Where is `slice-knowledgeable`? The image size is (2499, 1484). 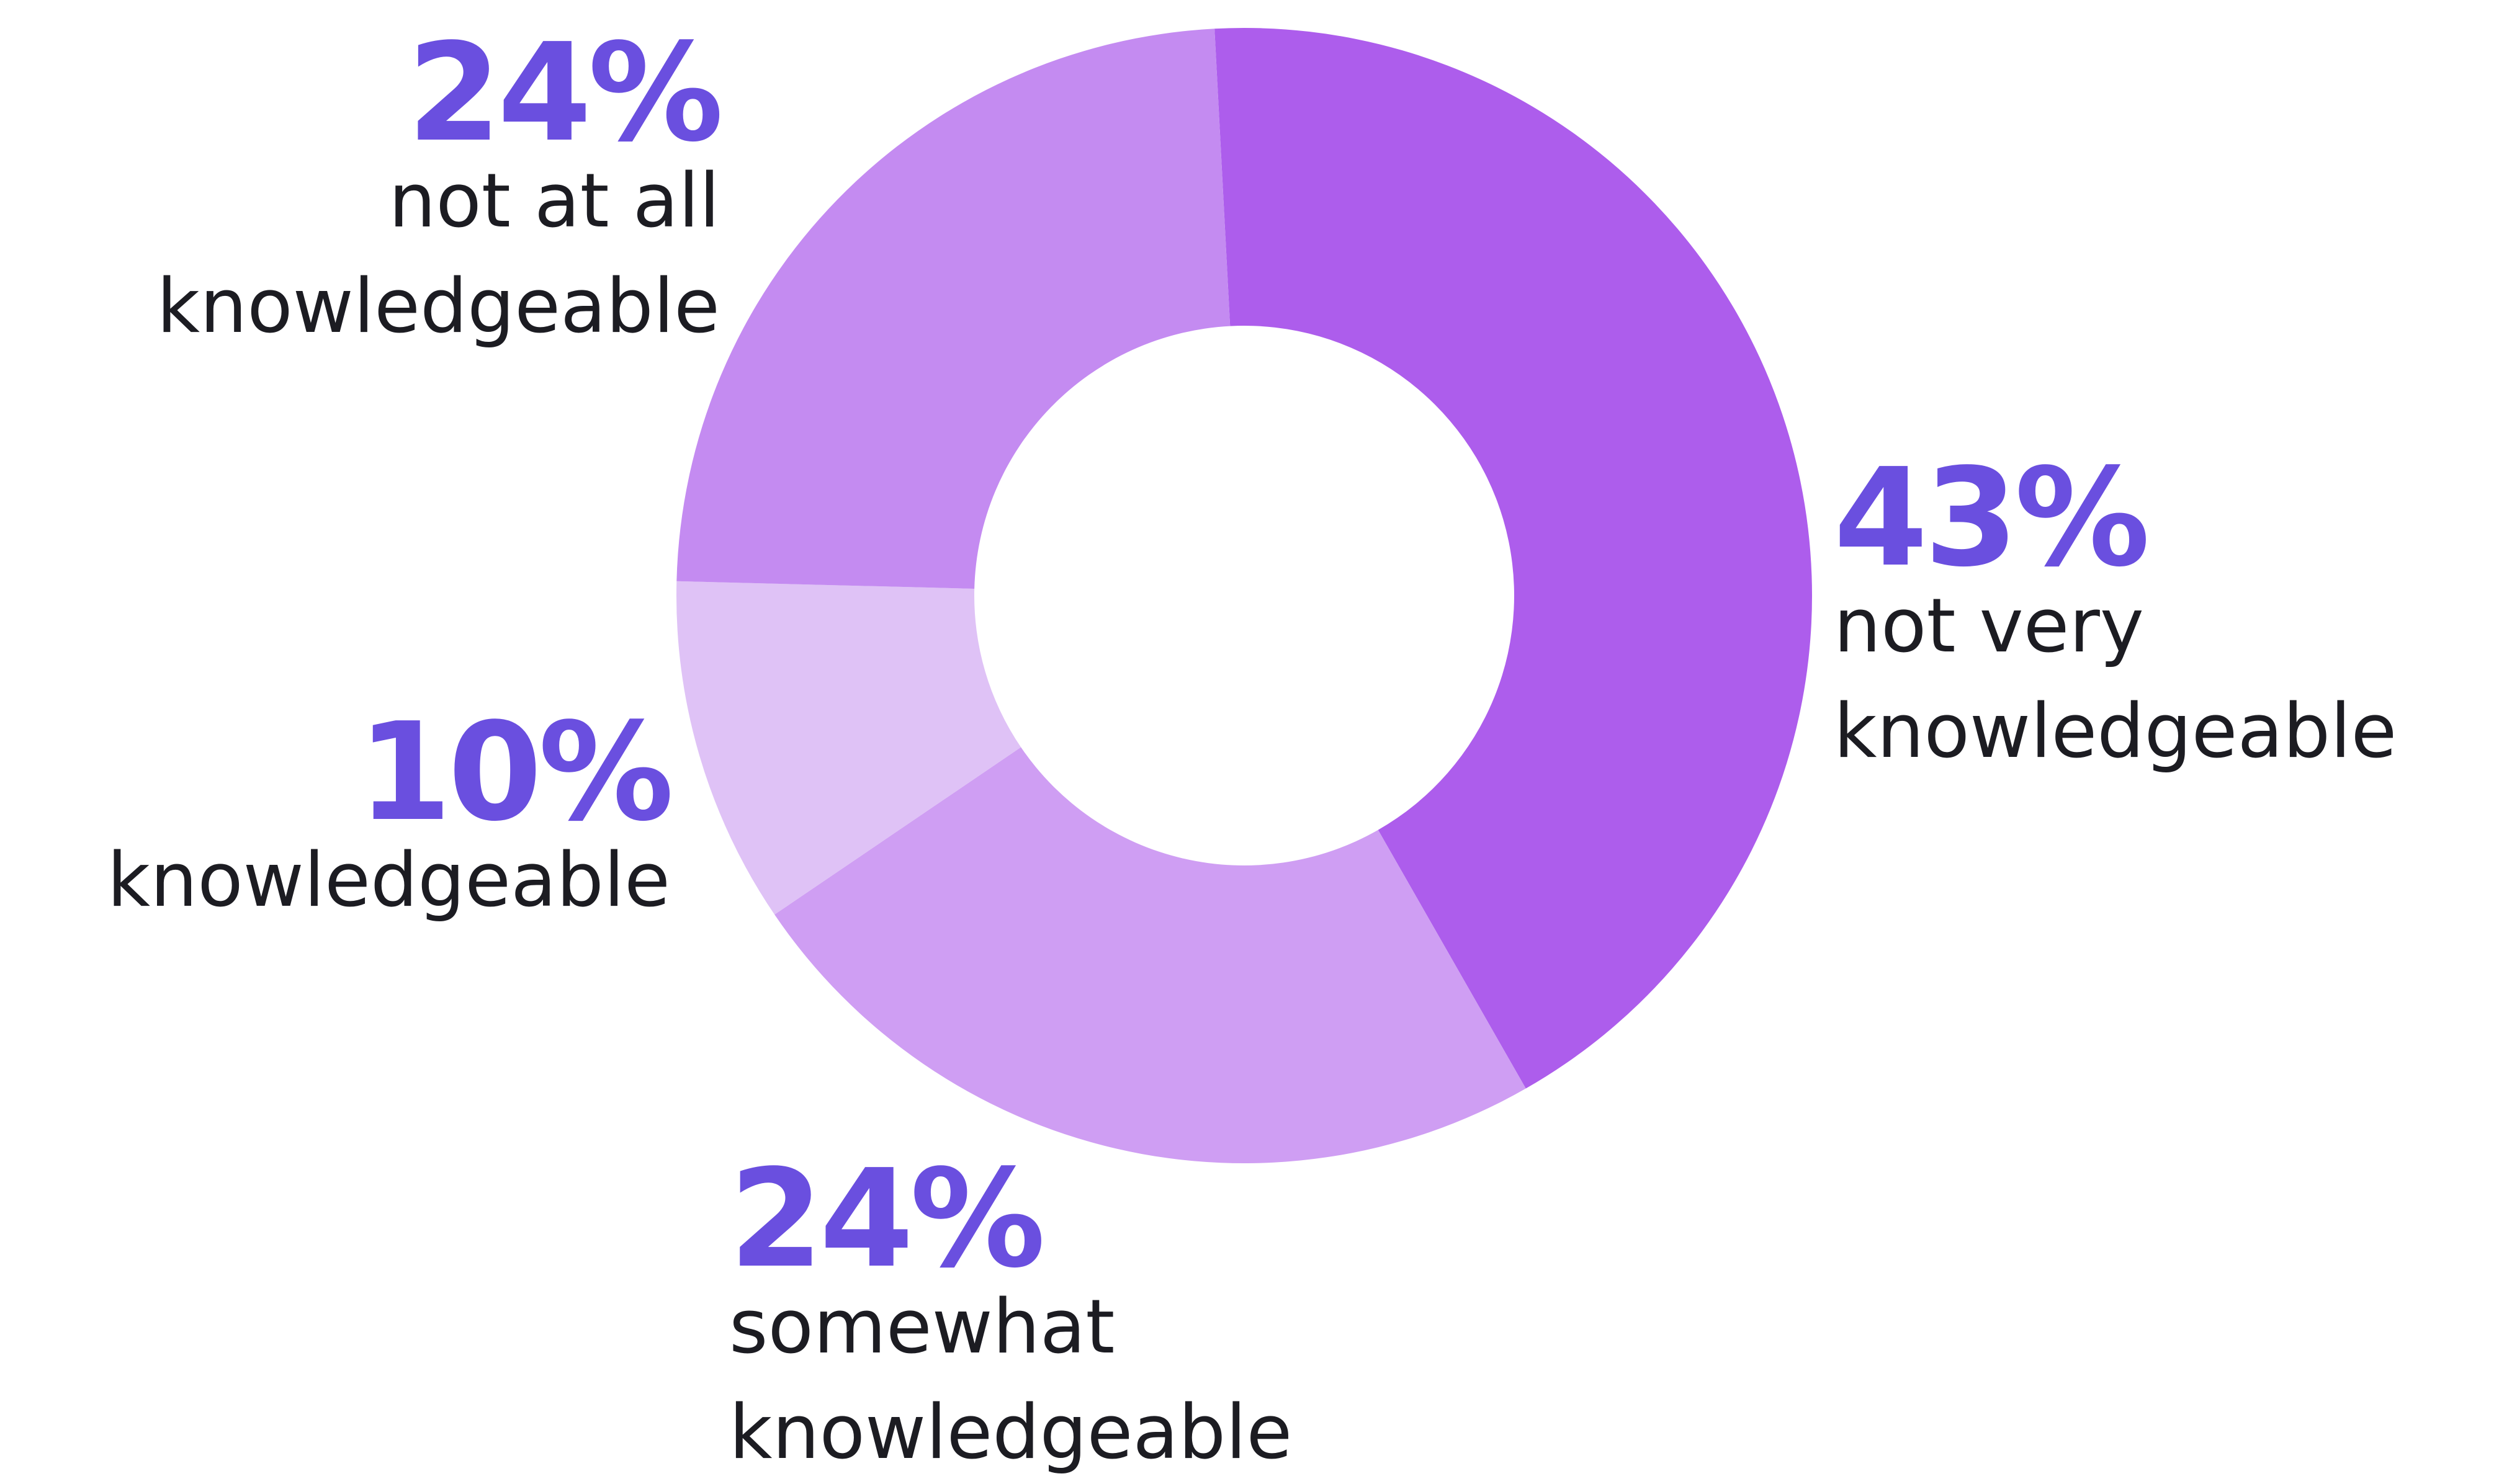 slice-knowledgeable is located at coordinates (848, 748).